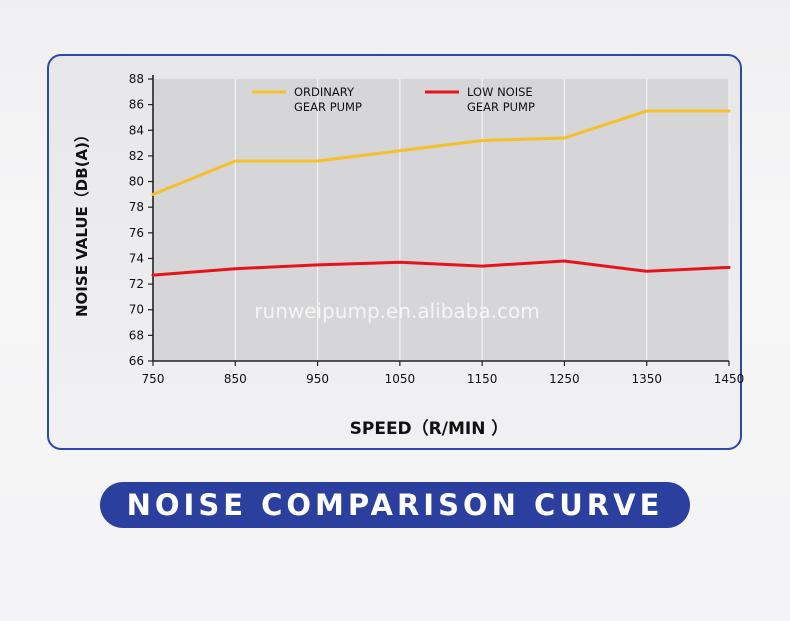  Describe the element at coordinates (324, 92) in the screenshot. I see `legend-label: ORDINARY` at that location.